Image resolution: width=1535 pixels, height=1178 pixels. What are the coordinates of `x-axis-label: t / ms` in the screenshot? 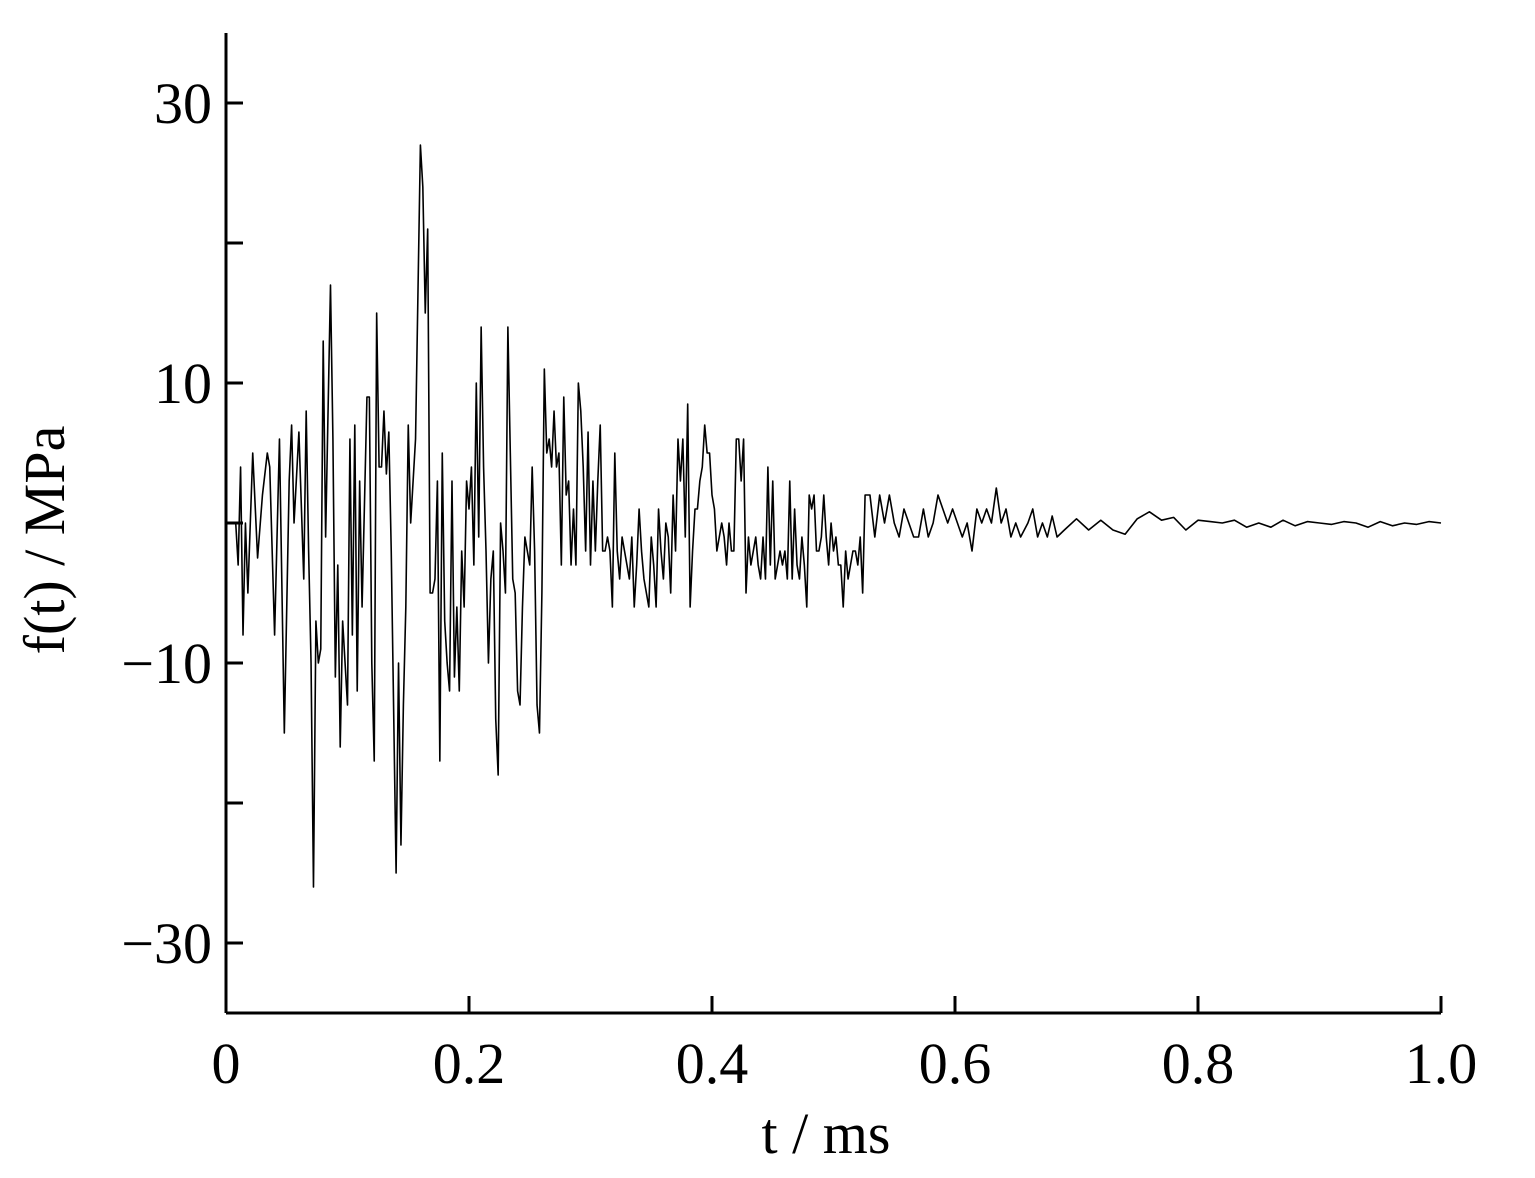 It's located at (826, 1133).